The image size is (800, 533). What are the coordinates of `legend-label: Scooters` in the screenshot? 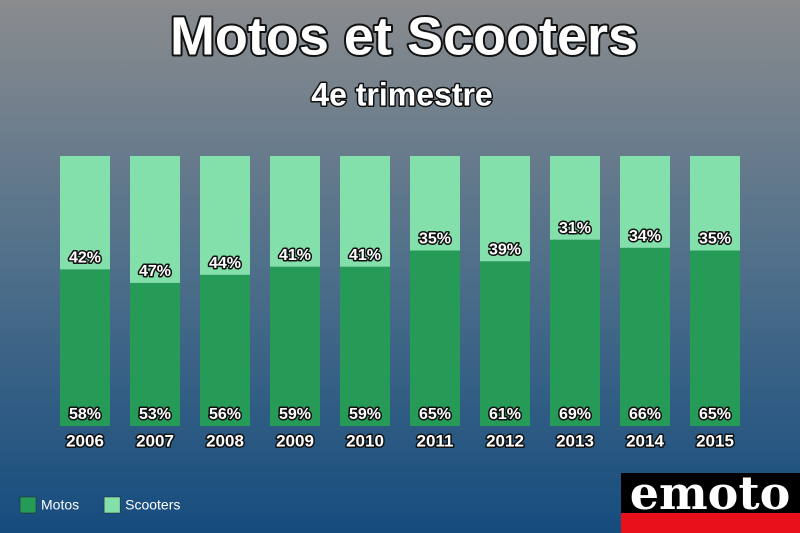 It's located at (152, 505).